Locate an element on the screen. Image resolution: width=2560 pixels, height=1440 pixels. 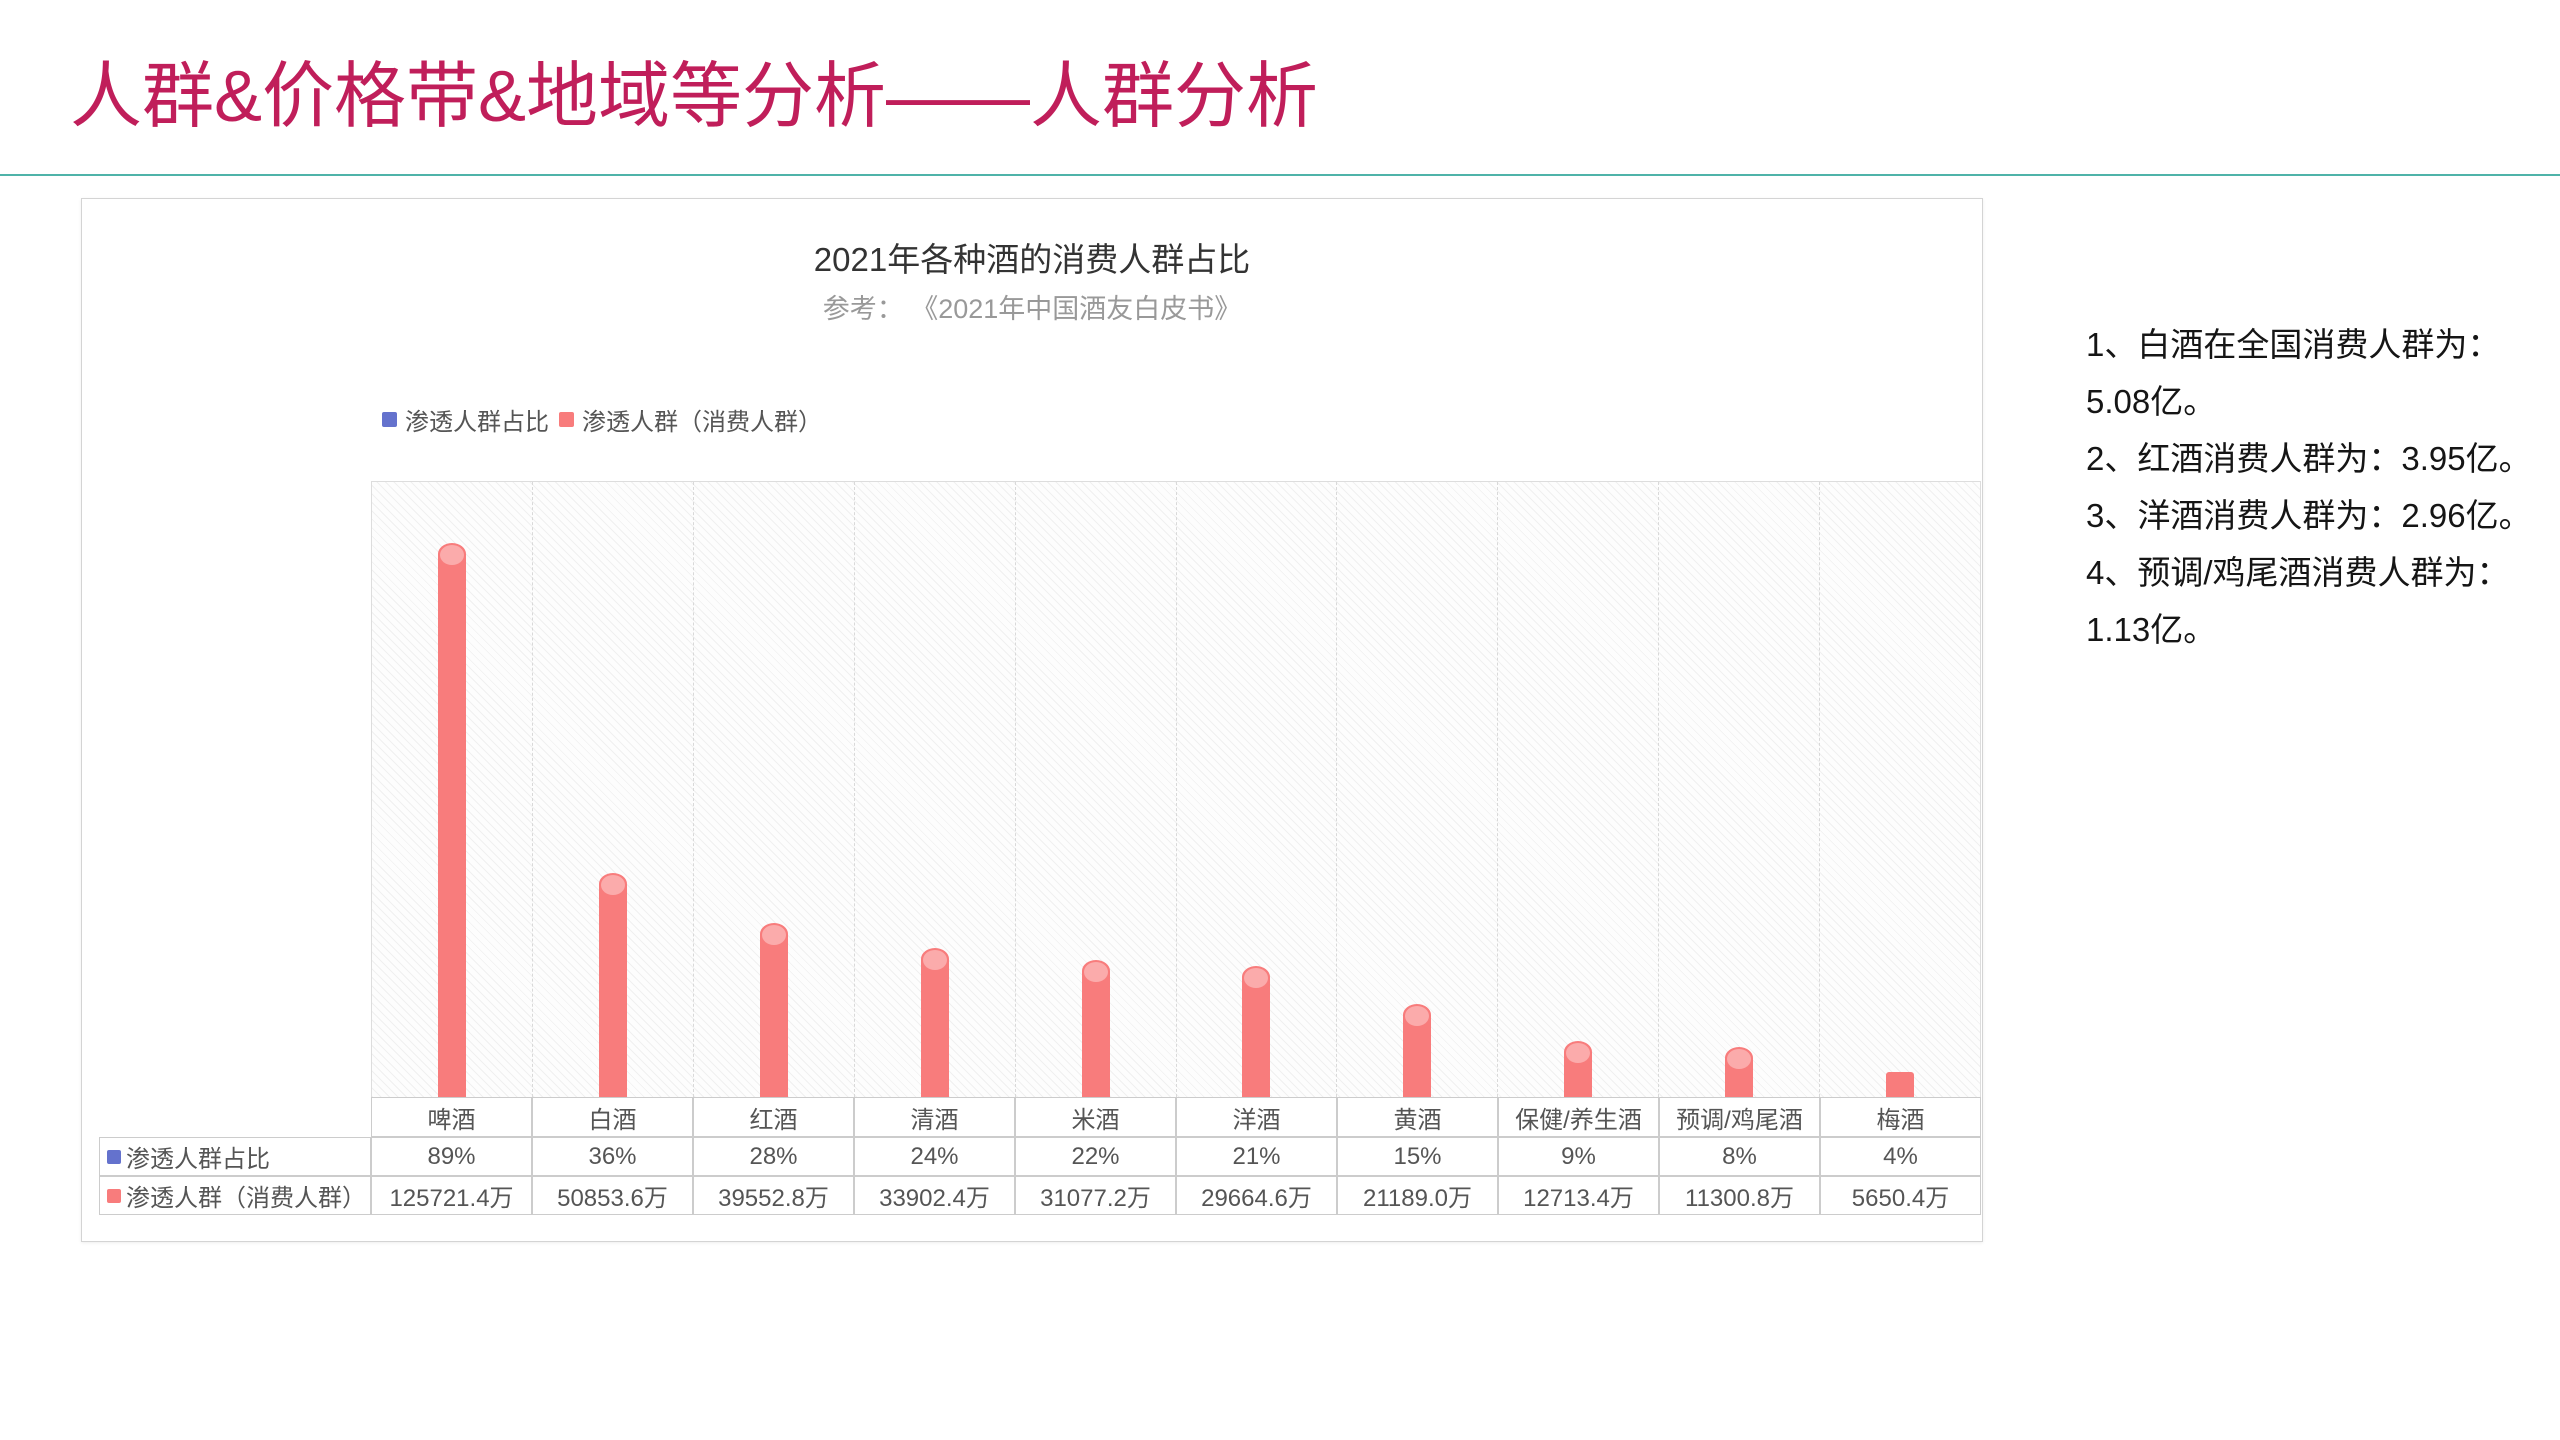
legend-item: 渗透人群占比 is located at coordinates (465, 419).